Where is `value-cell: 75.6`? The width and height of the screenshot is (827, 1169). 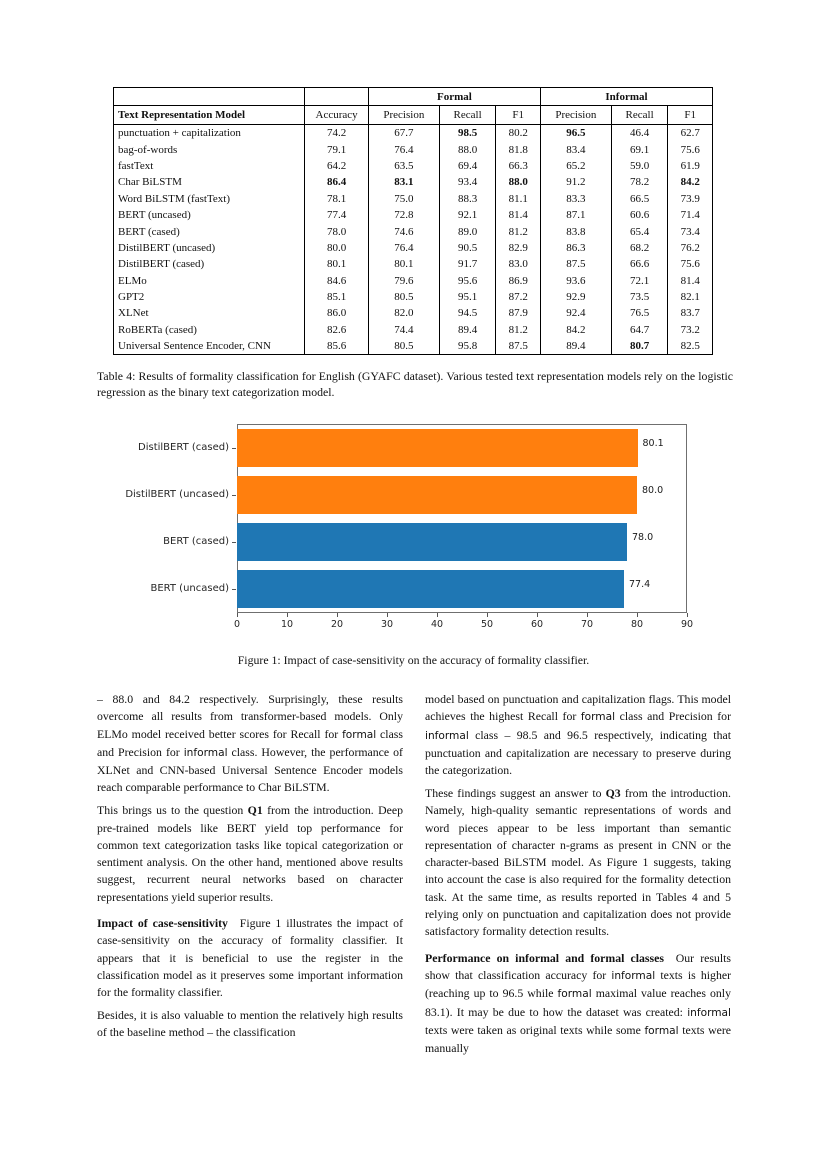 value-cell: 75.6 is located at coordinates (690, 264).